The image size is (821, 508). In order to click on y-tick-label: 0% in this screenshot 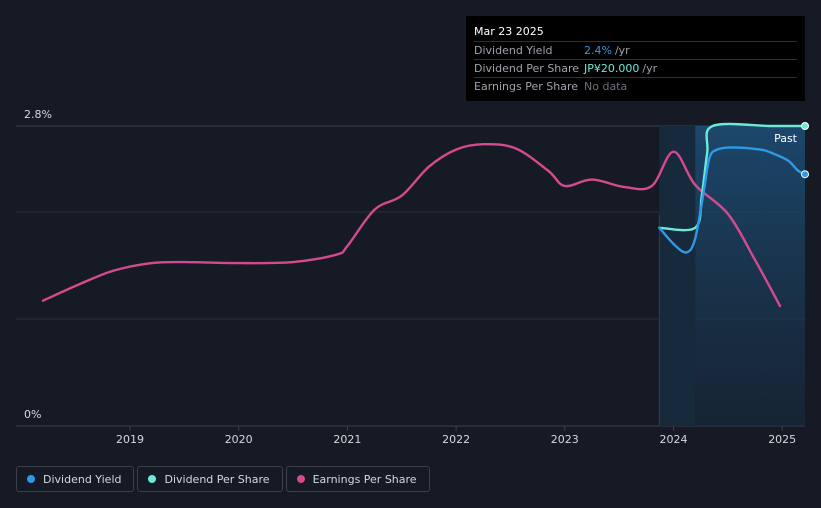, I will do `click(32, 414)`.